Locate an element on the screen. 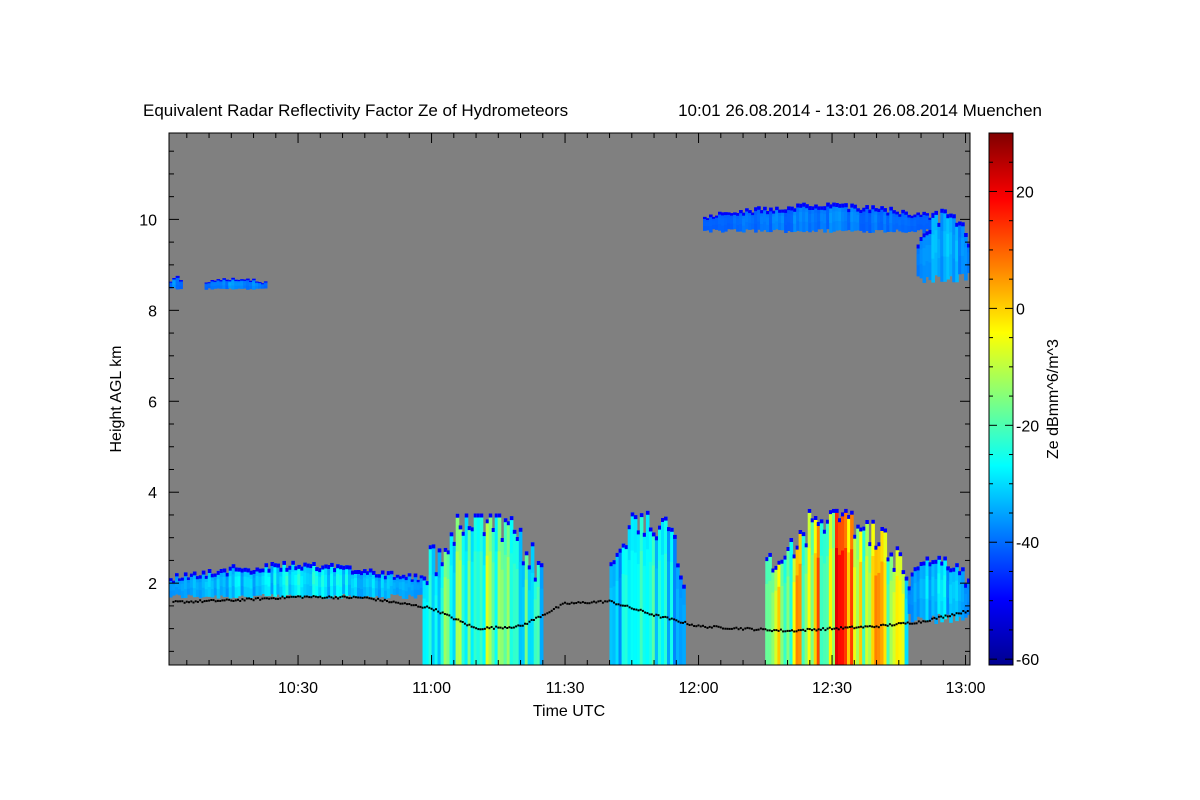  cloud-base-markers is located at coordinates (570, 614).